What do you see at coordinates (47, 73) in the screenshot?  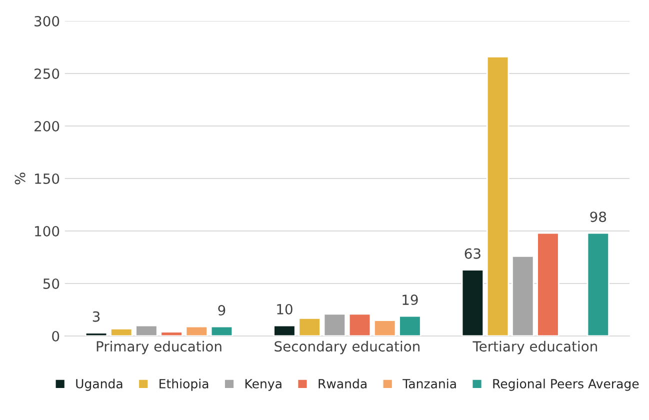 I see `y-tick-label: 250` at bounding box center [47, 73].